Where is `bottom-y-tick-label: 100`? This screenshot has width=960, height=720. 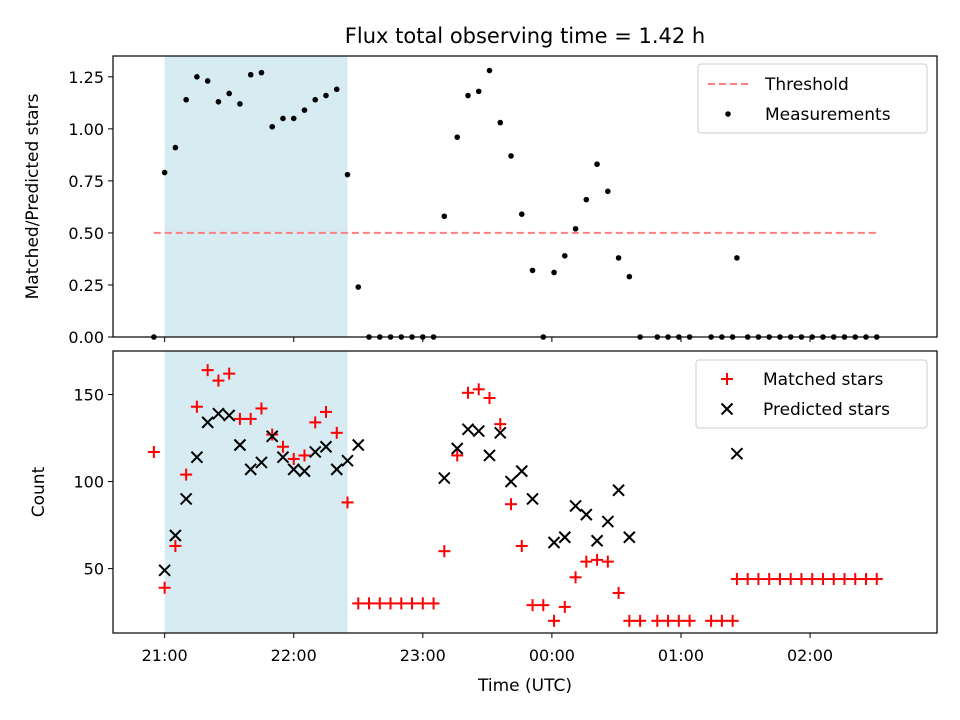
bottom-y-tick-label: 100 is located at coordinates (88, 482).